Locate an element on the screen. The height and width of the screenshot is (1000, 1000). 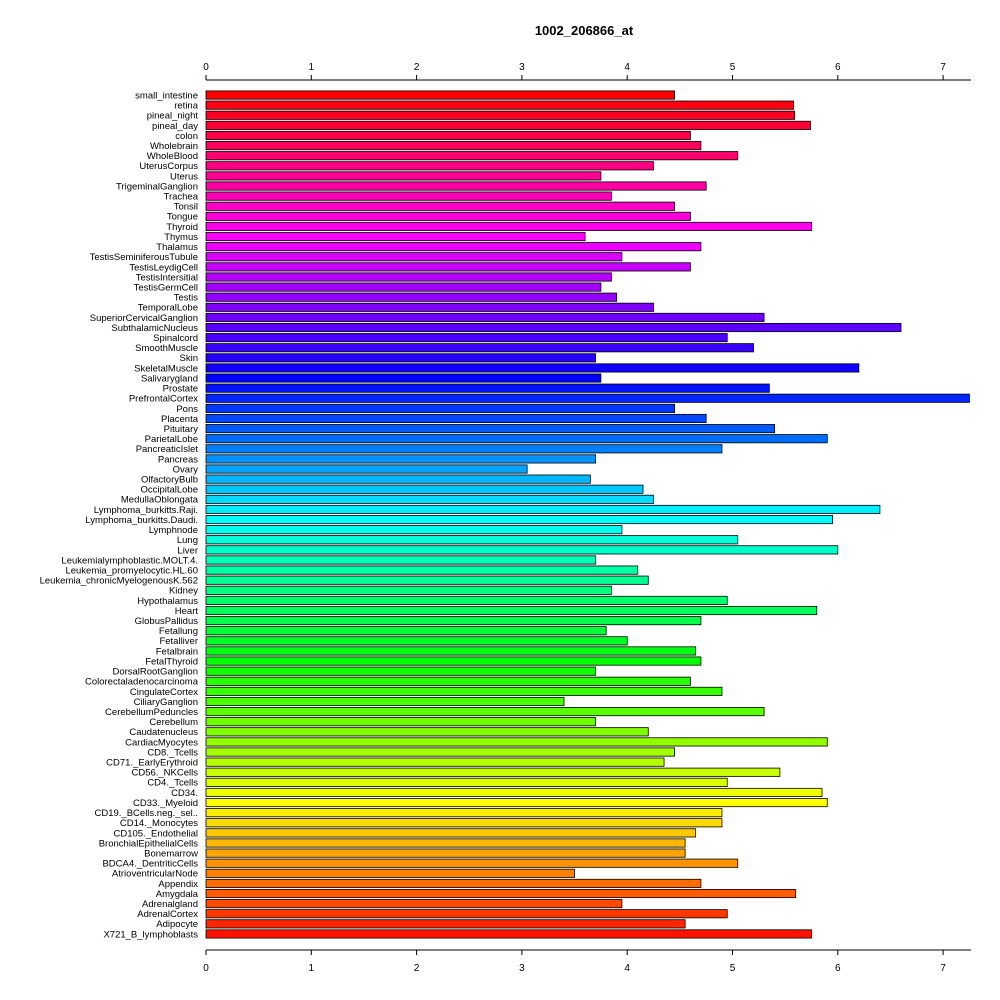
category-label: Lymphoma_burkitts.Raji. is located at coordinates (146, 510).